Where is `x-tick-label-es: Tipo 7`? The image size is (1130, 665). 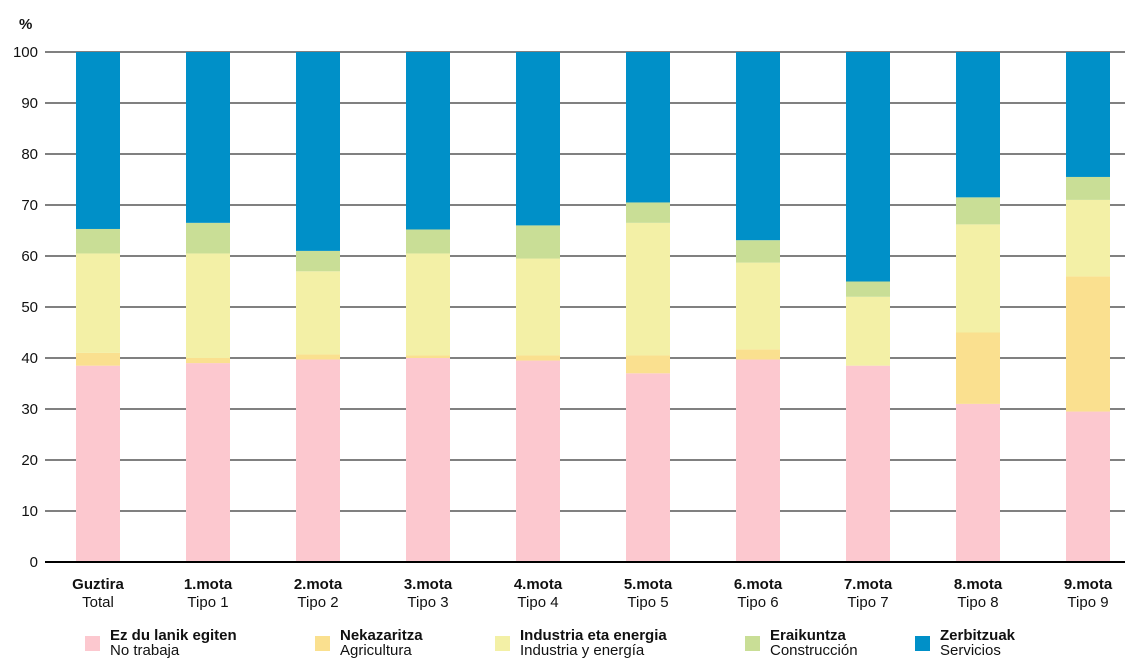 x-tick-label-es: Tipo 7 is located at coordinates (867, 602).